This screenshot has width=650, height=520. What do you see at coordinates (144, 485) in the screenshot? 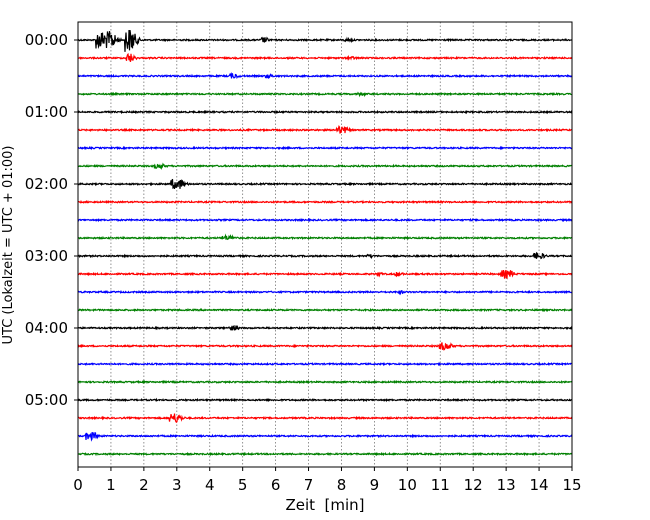
I see `x-tick-label: 2` at bounding box center [144, 485].